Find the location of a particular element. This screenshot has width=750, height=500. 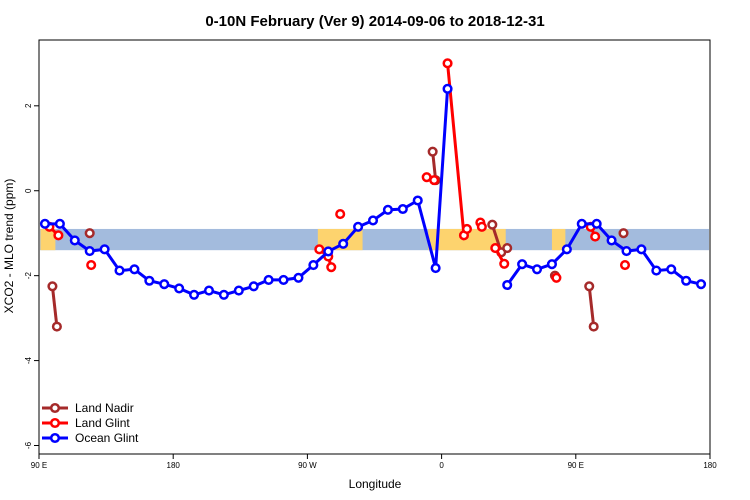

legend-marker-land-nadir is located at coordinates (55, 408).